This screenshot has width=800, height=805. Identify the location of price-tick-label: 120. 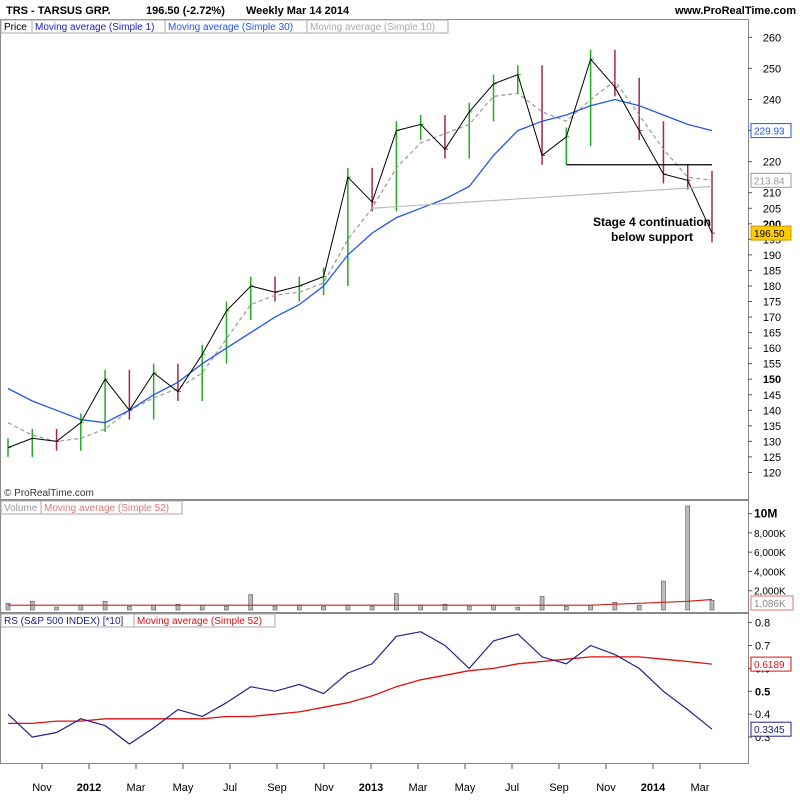
(772, 473).